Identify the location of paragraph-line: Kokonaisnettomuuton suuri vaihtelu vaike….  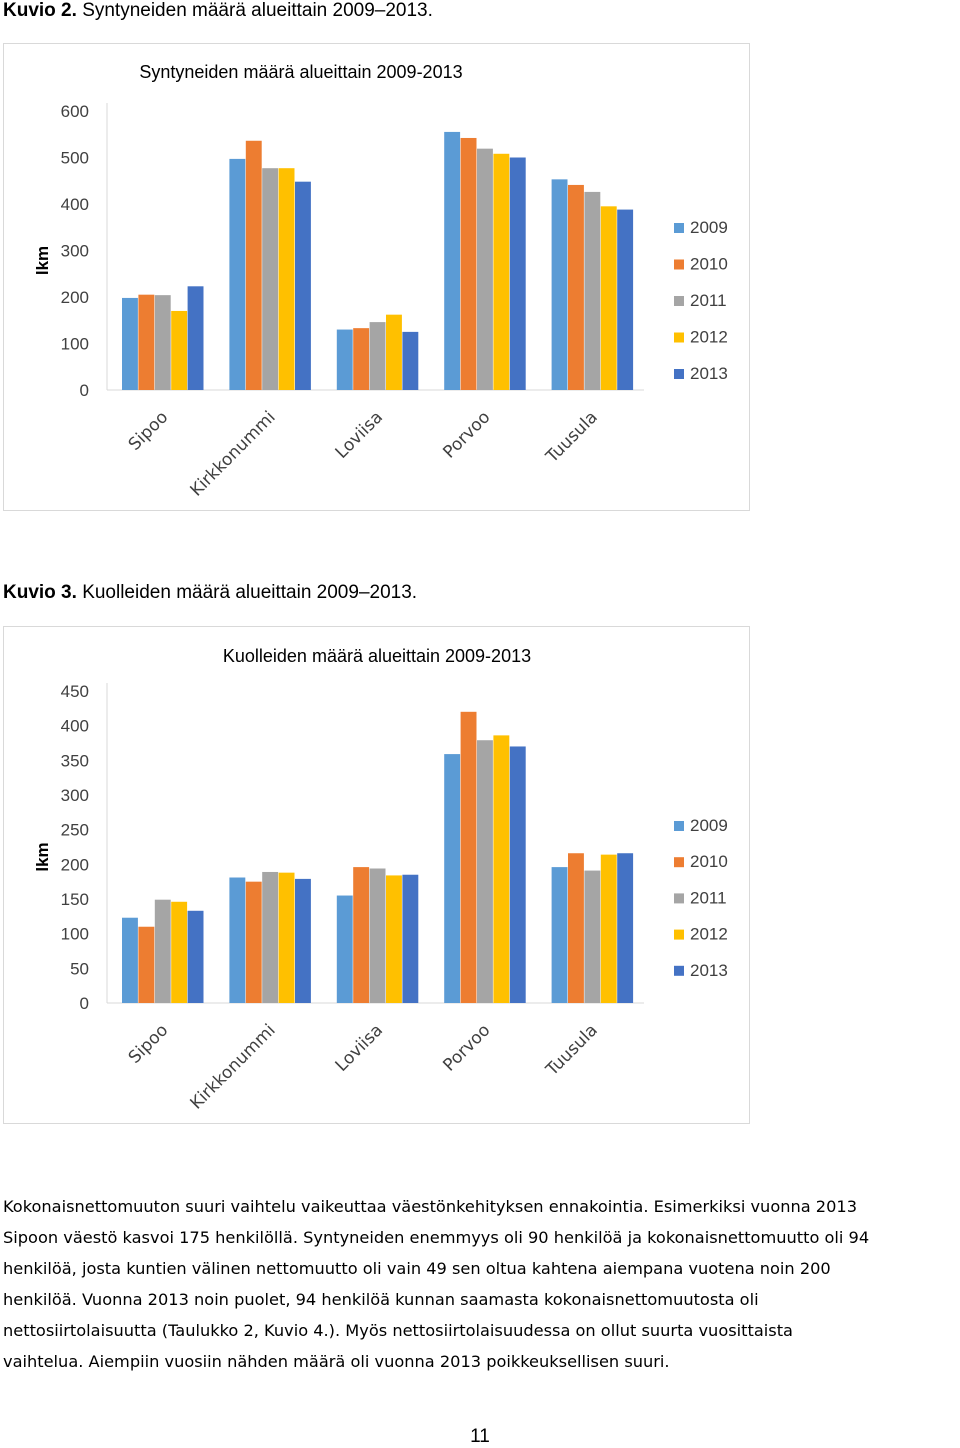
(430, 1206).